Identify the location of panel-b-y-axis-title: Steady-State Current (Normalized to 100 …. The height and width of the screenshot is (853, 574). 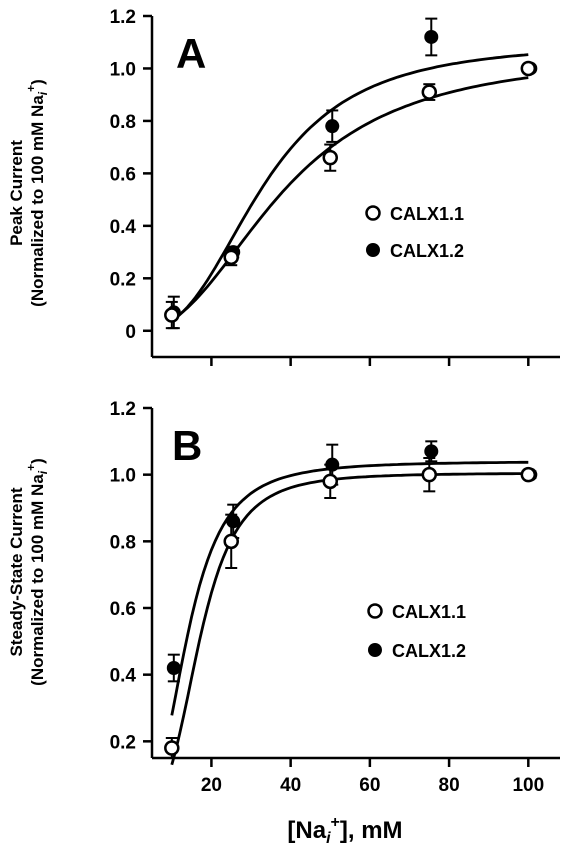
(28, 572).